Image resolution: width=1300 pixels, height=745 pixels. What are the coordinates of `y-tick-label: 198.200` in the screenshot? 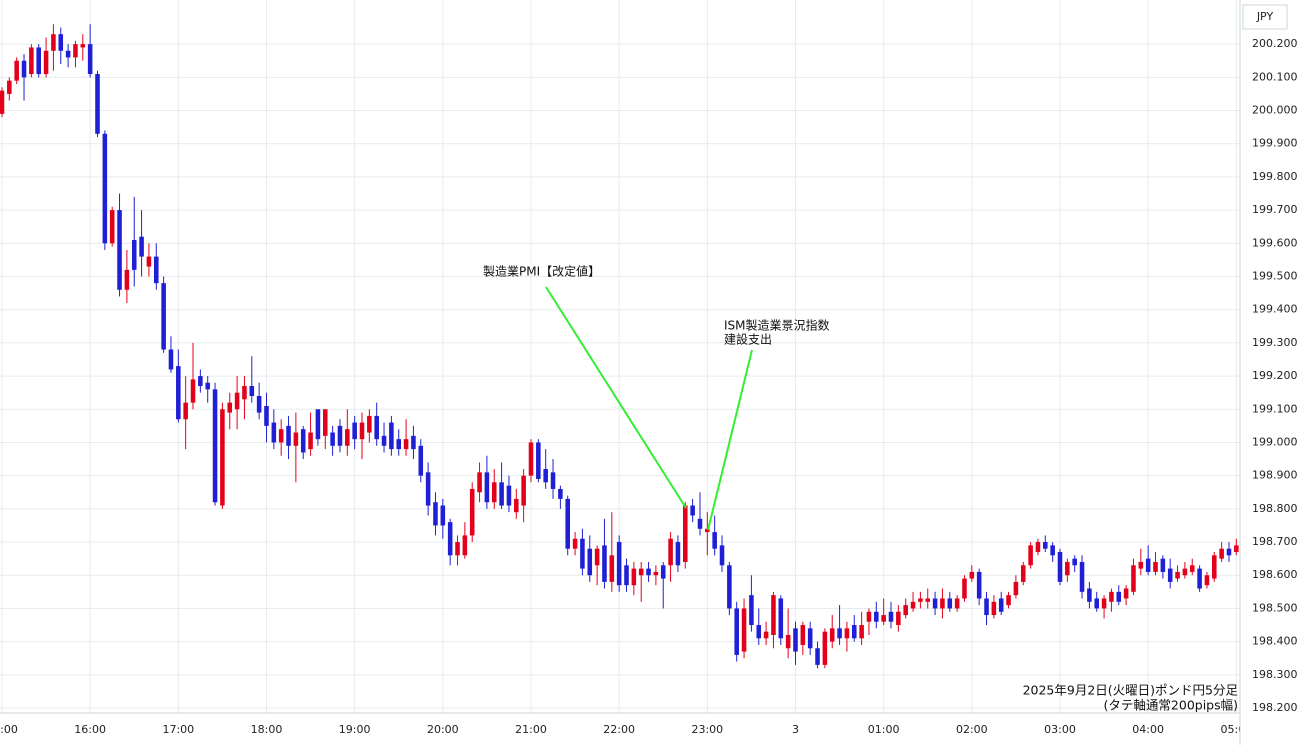 It's located at (1275, 707).